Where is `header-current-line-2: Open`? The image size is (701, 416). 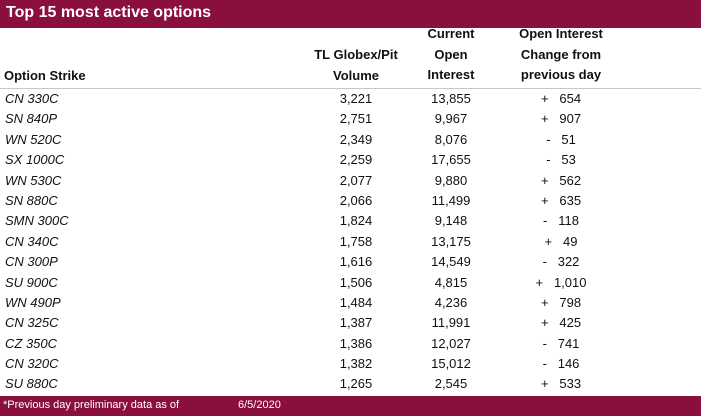 header-current-line-2: Open is located at coordinates (451, 54).